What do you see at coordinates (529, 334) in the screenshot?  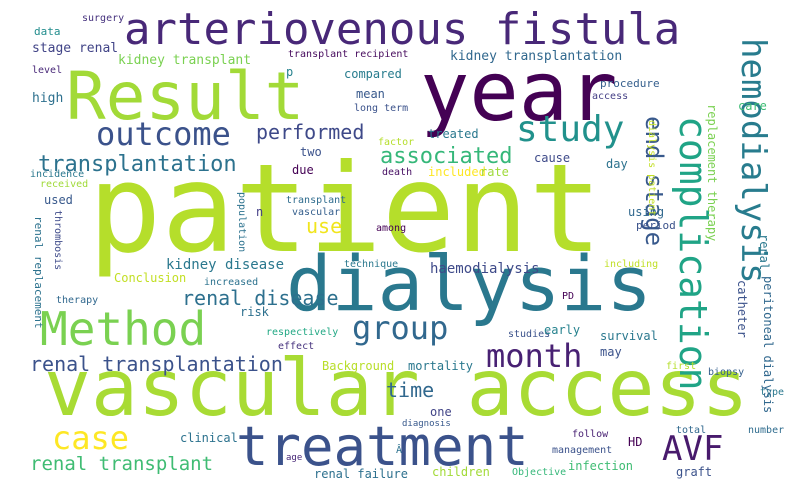 I see `word-studies: studies` at bounding box center [529, 334].